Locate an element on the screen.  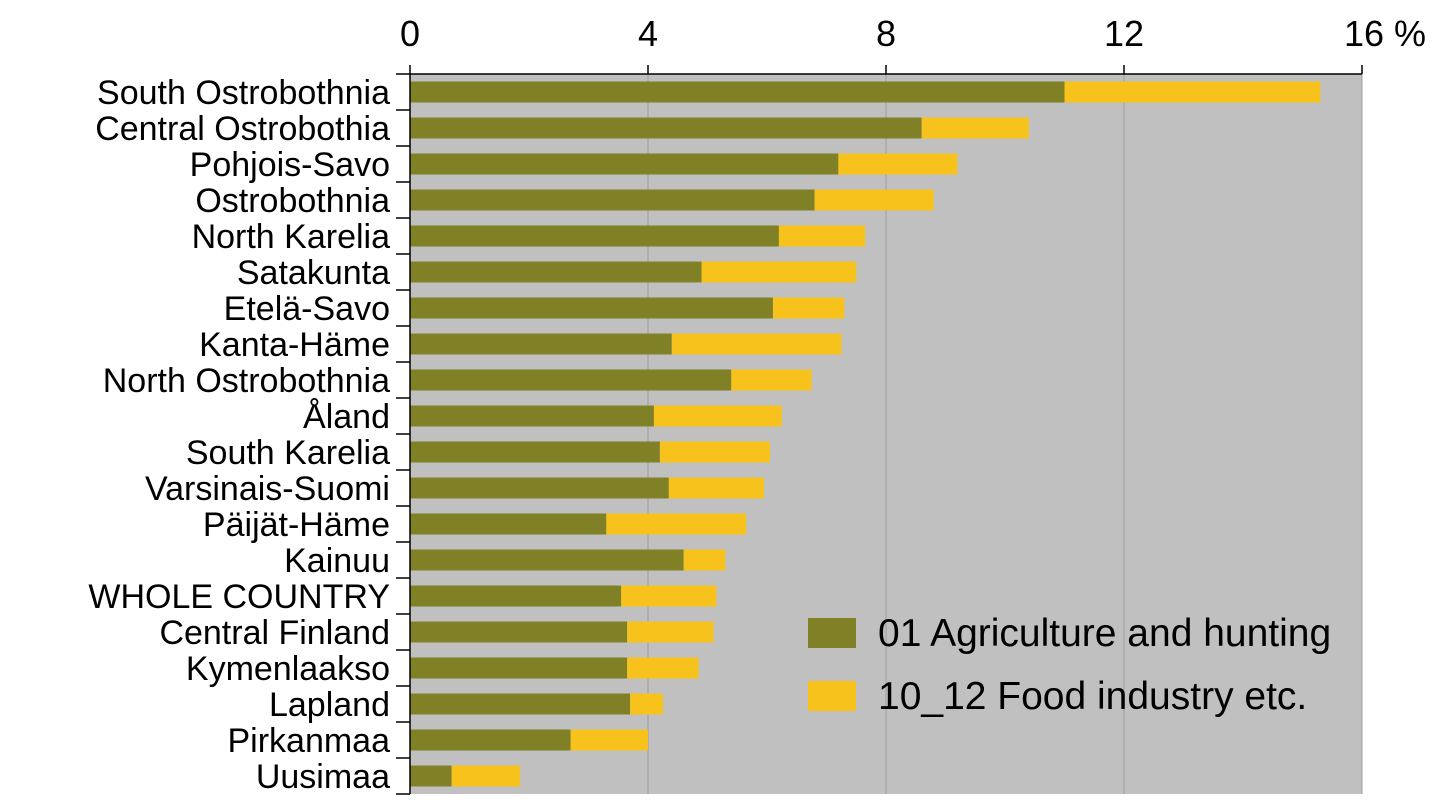
category-label: North Ostrobothnia is located at coordinates (246, 381).